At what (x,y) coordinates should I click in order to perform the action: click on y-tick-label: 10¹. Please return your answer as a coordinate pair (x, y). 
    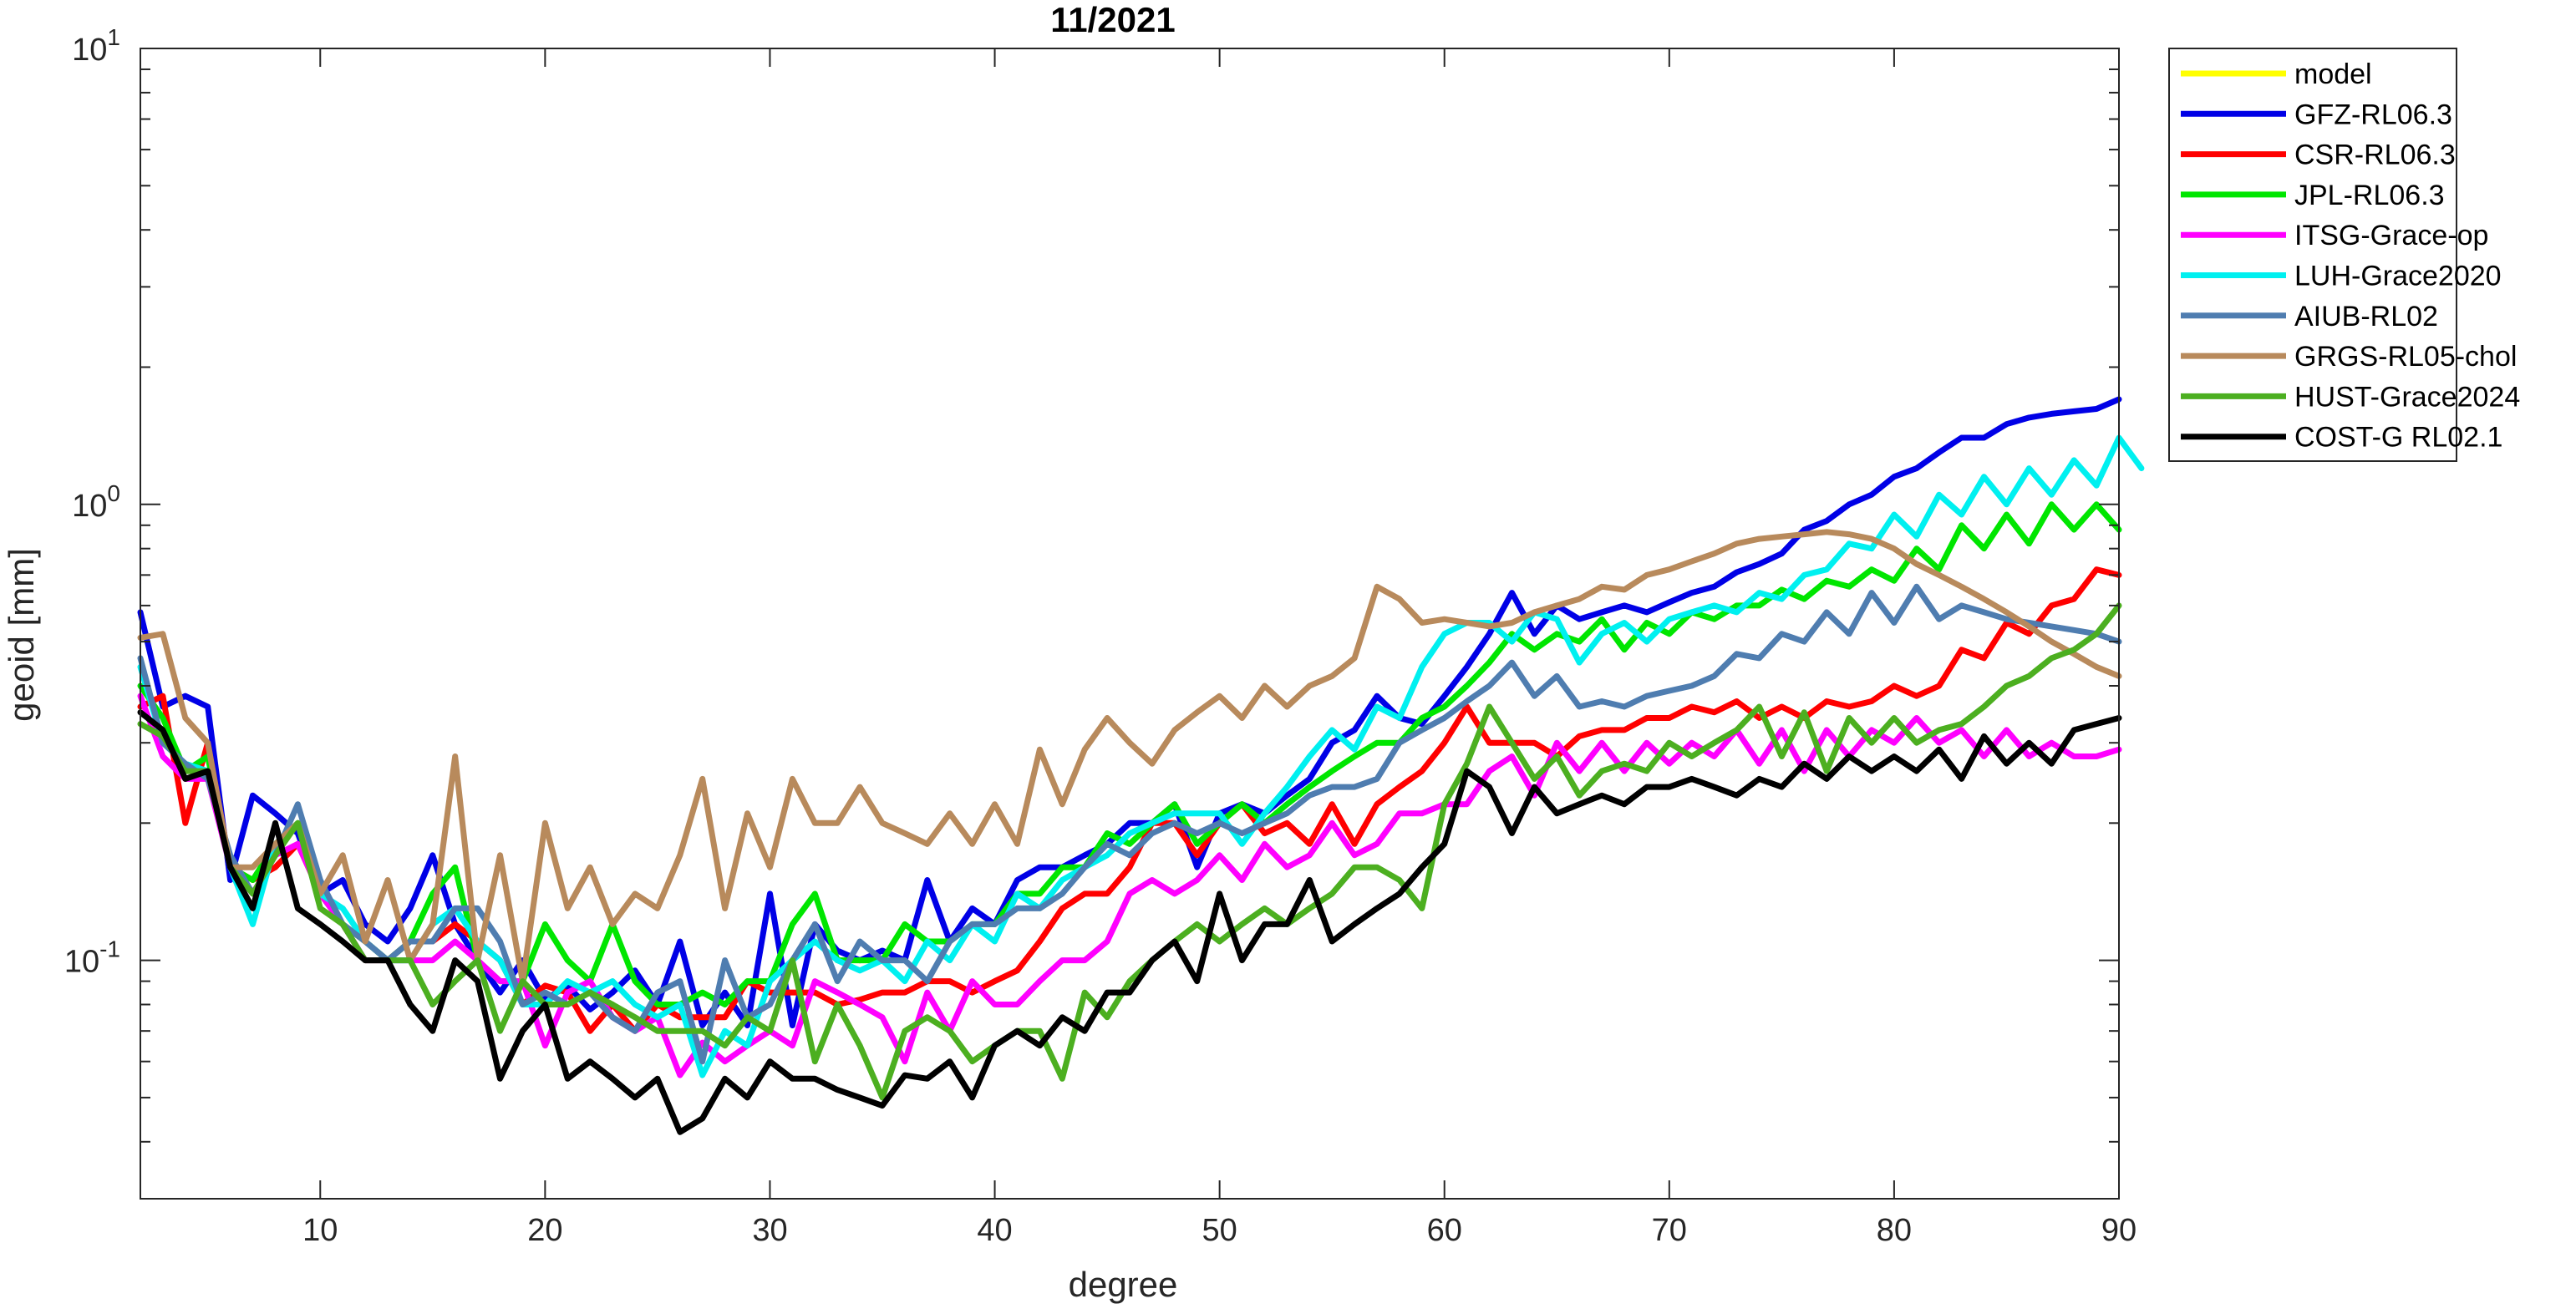
    Looking at the image, I should click on (96, 46).